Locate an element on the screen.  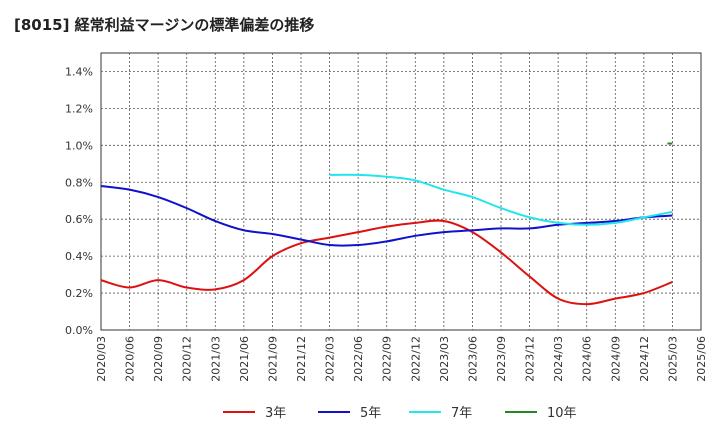
legend-label-3: 10年 is located at coordinates (562, 413).